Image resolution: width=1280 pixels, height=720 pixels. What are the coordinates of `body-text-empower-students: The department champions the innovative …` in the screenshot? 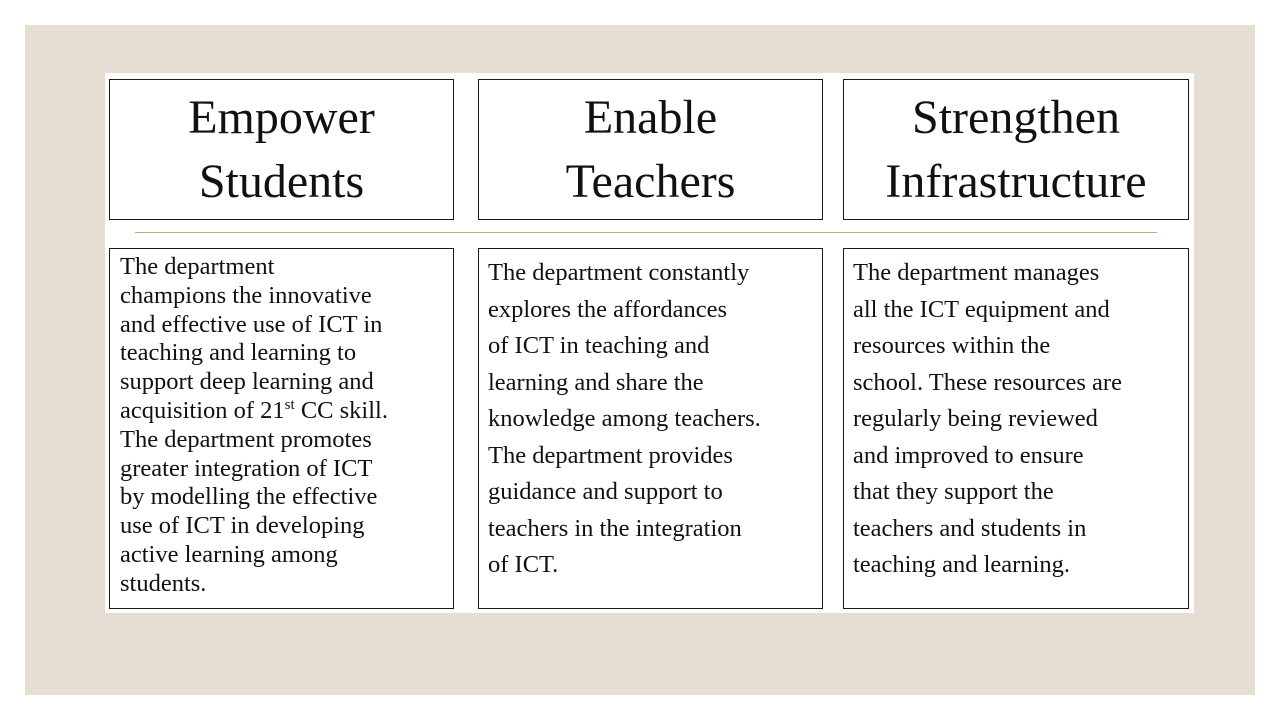 It's located at (281, 424).